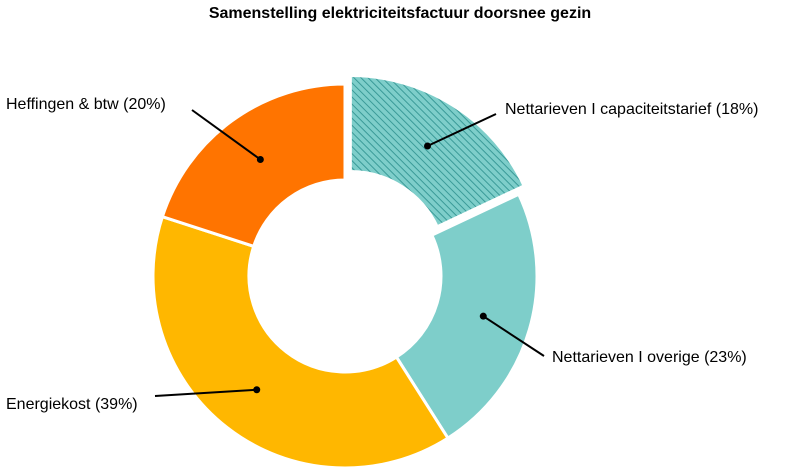  What do you see at coordinates (72, 404) in the screenshot?
I see `slice-label: Energiekost (39%)` at bounding box center [72, 404].